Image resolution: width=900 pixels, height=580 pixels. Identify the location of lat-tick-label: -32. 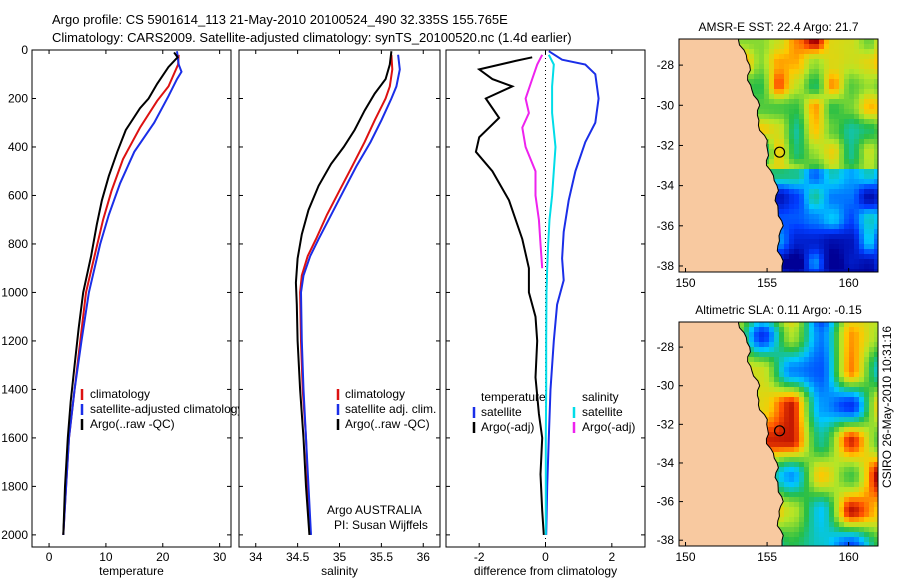
(666, 424).